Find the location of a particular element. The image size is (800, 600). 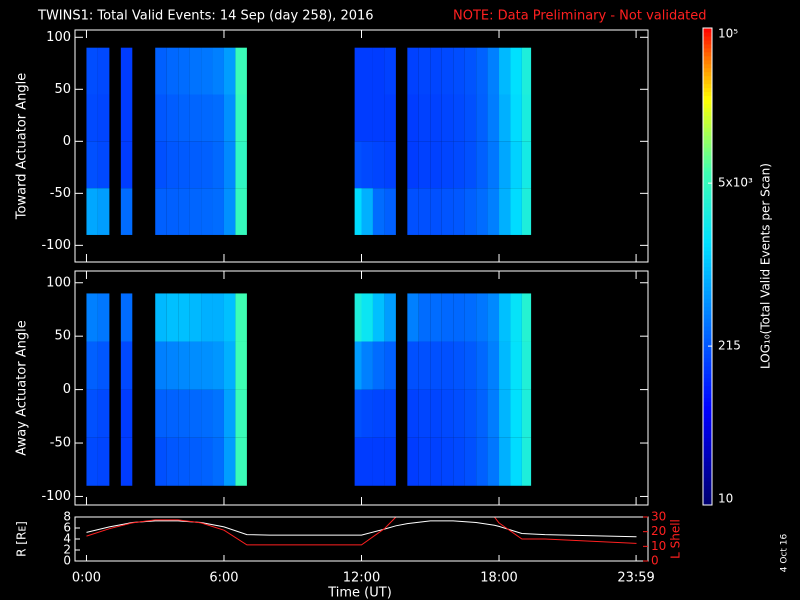

colorbar-frame is located at coordinates (707, 266).